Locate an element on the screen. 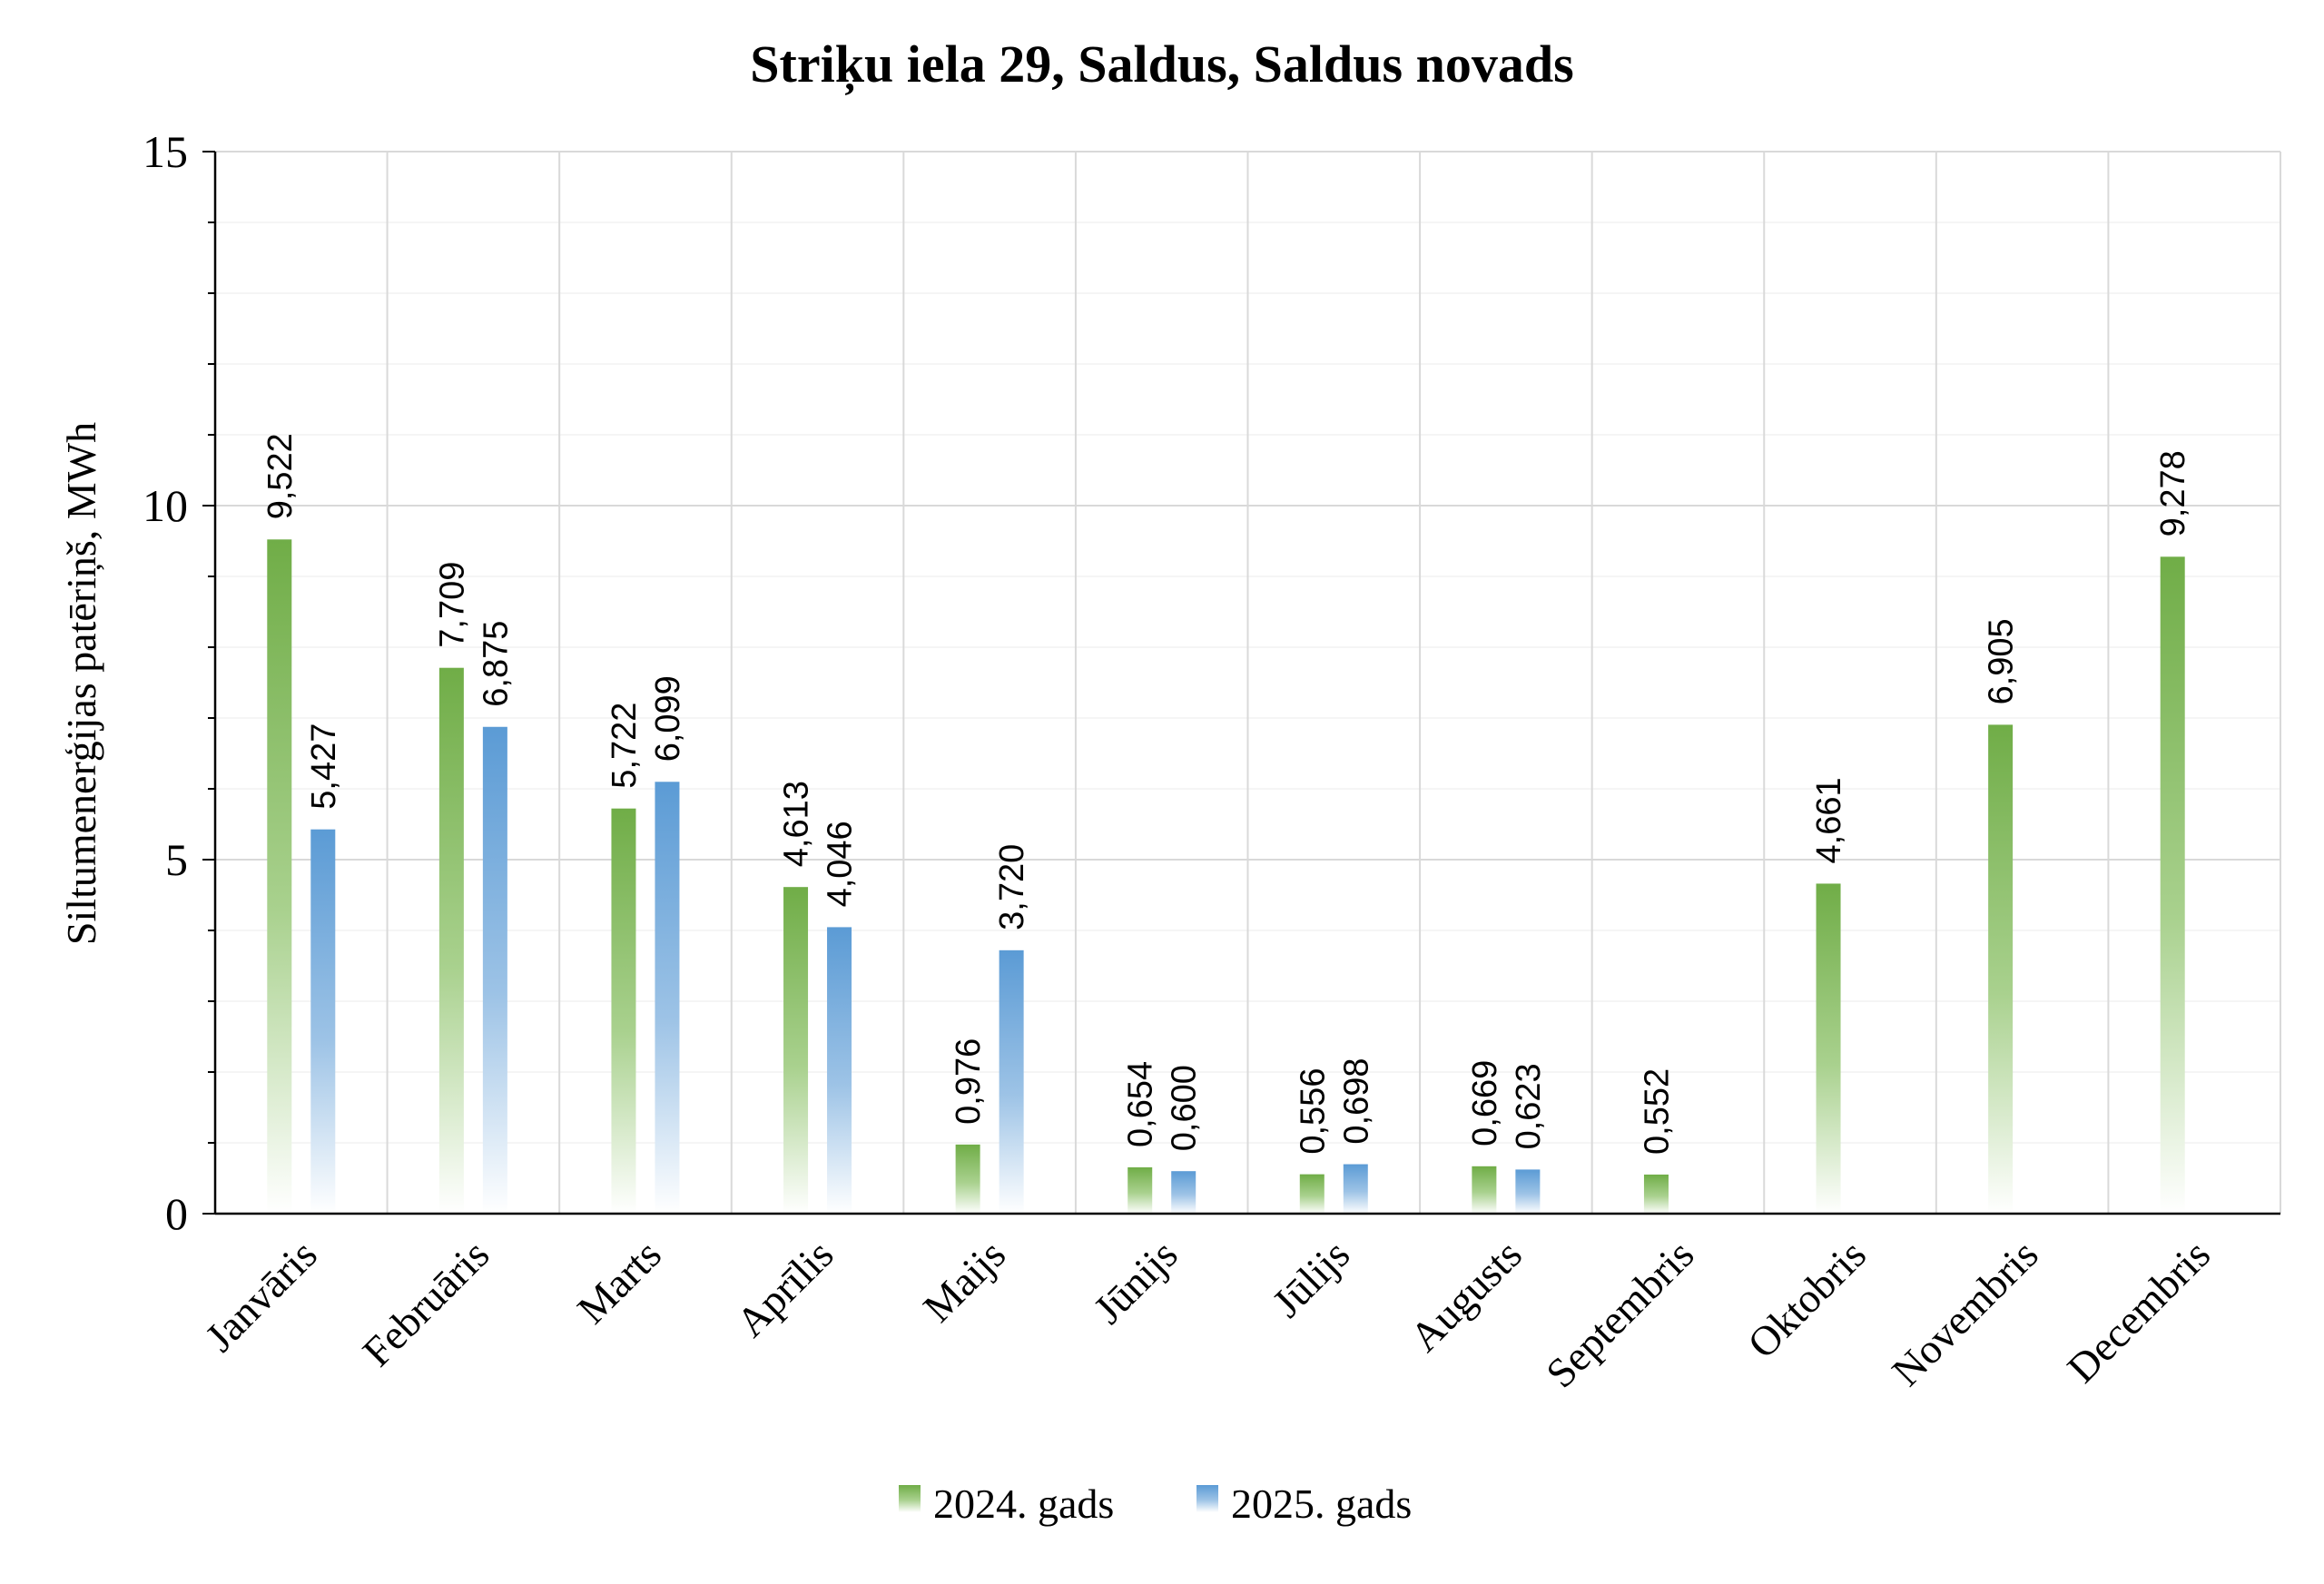 The width and height of the screenshot is (2324, 1584). x-tick-label: Aprīlis is located at coordinates (784, 1288).